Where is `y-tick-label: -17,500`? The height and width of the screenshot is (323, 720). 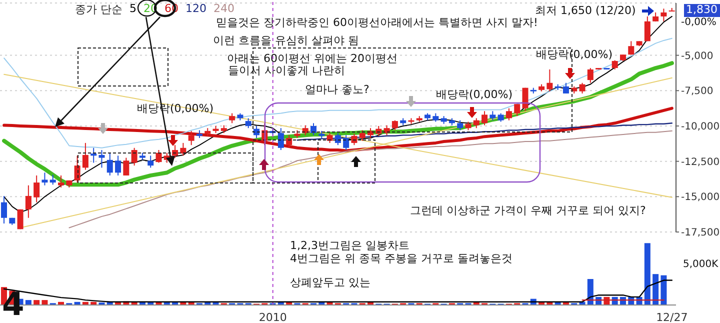
y-tick-label: -17,500 is located at coordinates (700, 233).